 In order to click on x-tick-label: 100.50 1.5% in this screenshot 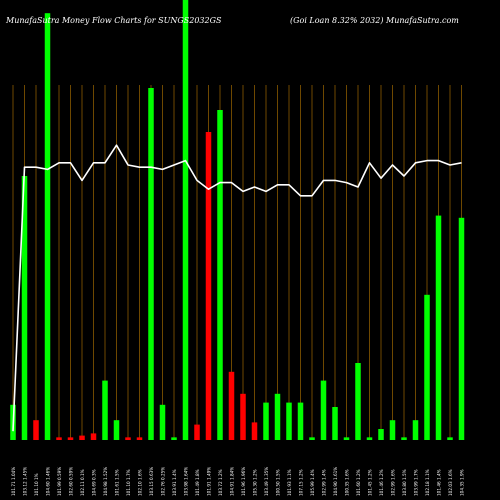, I will do `click(278, 482)`.